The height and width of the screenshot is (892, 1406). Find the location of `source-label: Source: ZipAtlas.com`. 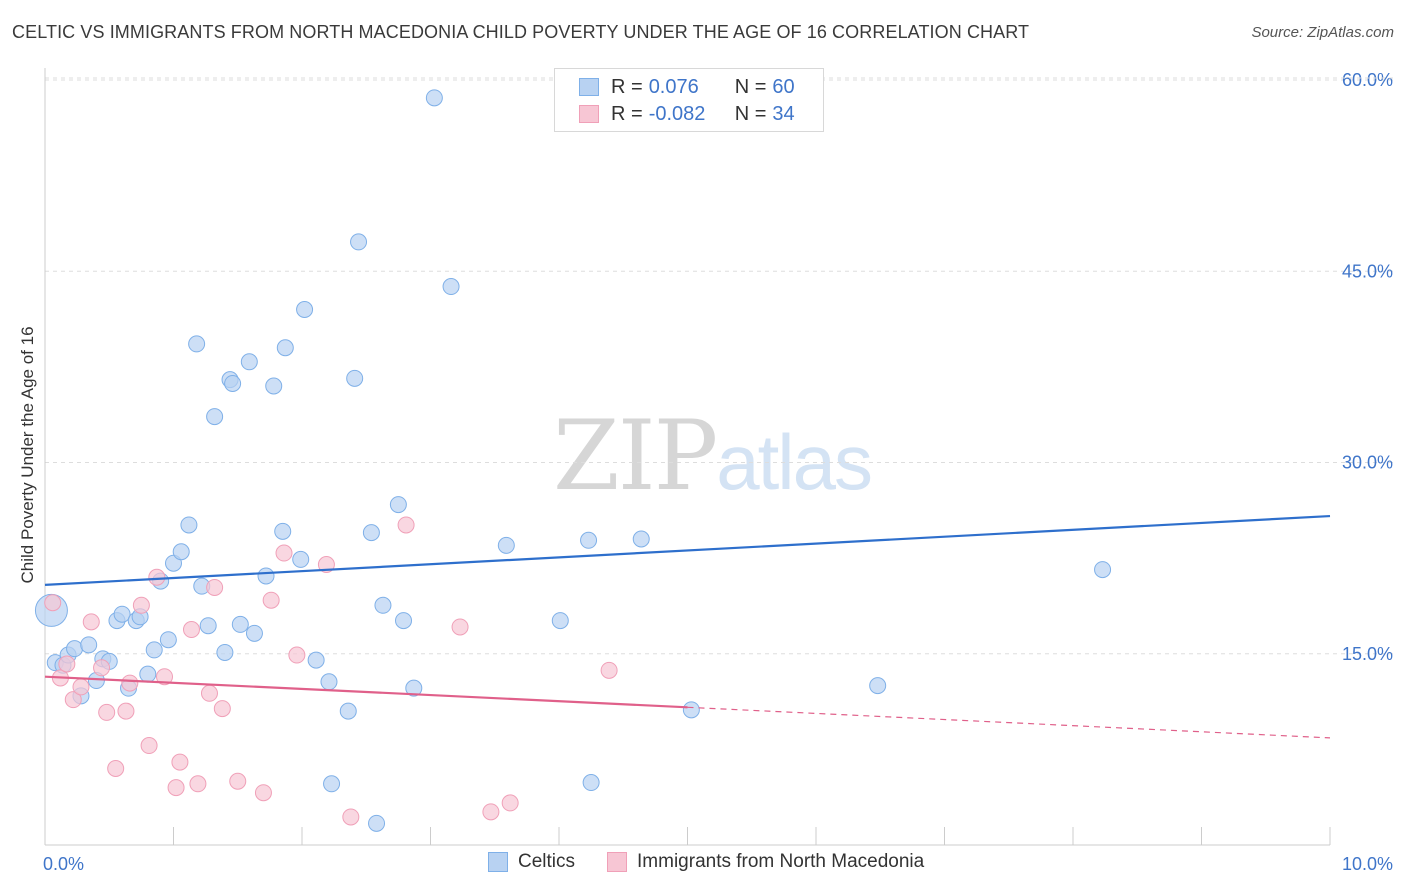

source-label: Source: ZipAtlas.com is located at coordinates (1322, 32).